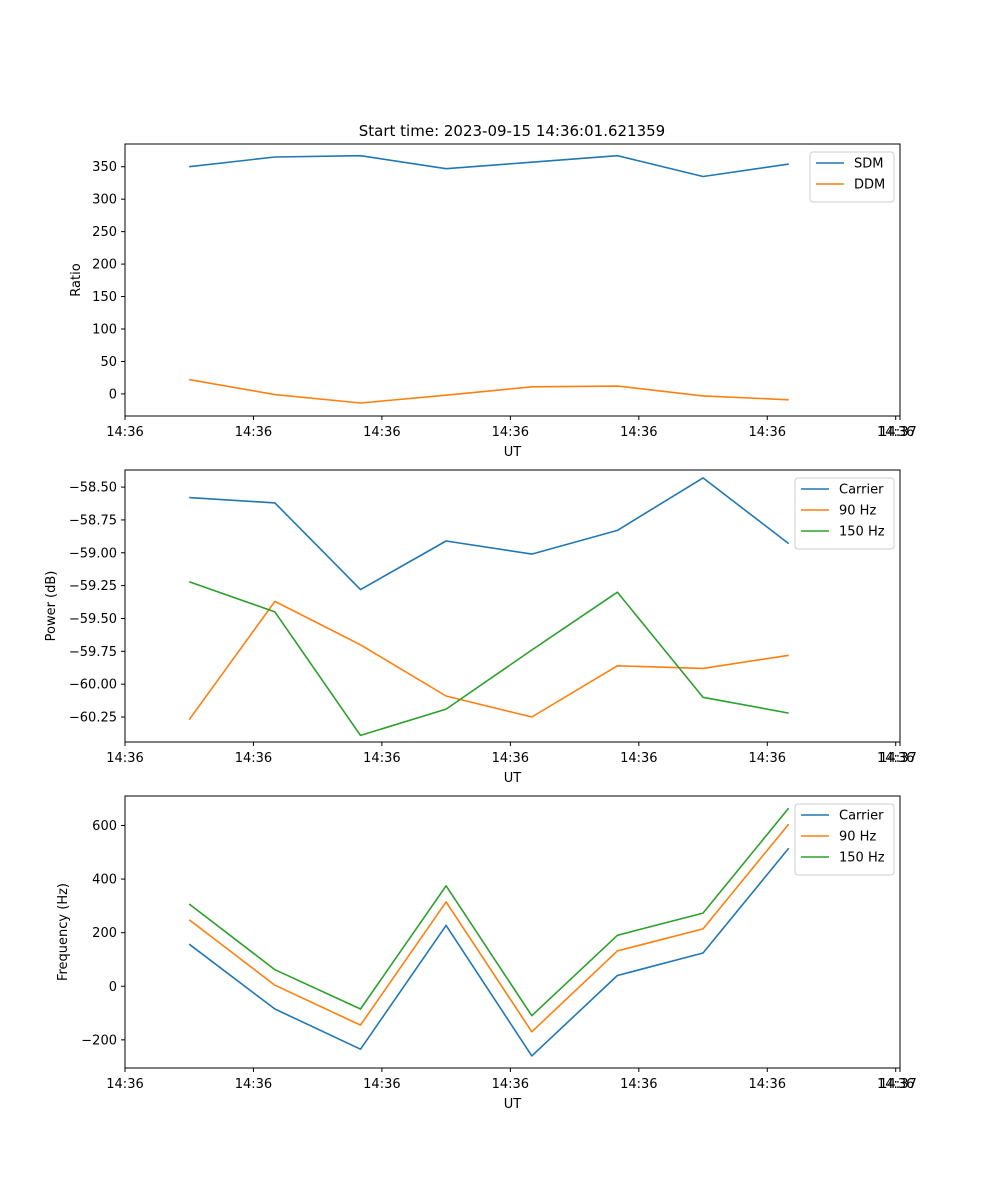 This screenshot has width=1000, height=1200. Describe the element at coordinates (93, 685) in the screenshot. I see `y-tick-label: −60.00` at that location.